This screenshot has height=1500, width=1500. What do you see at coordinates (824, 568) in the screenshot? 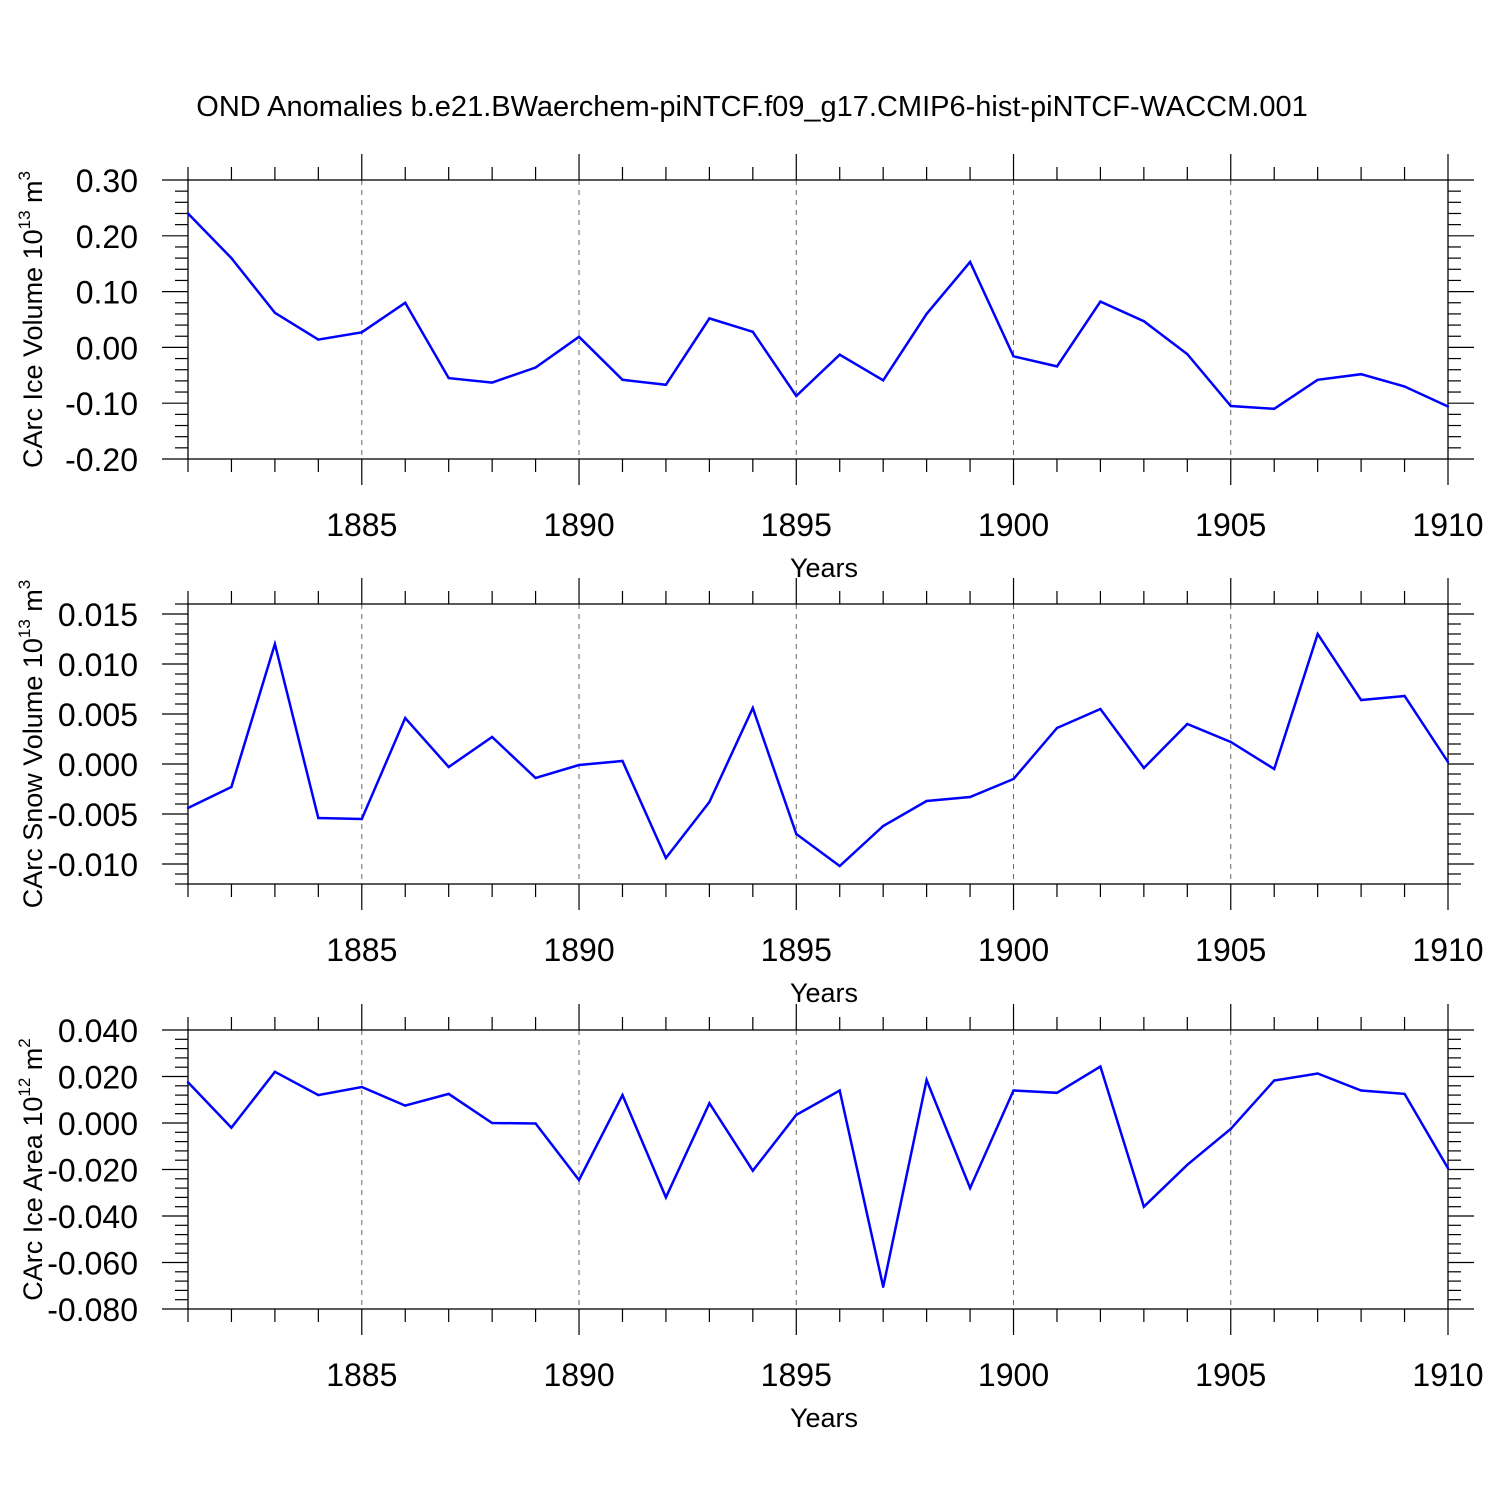
I see `x-axis-label: Years` at bounding box center [824, 568].